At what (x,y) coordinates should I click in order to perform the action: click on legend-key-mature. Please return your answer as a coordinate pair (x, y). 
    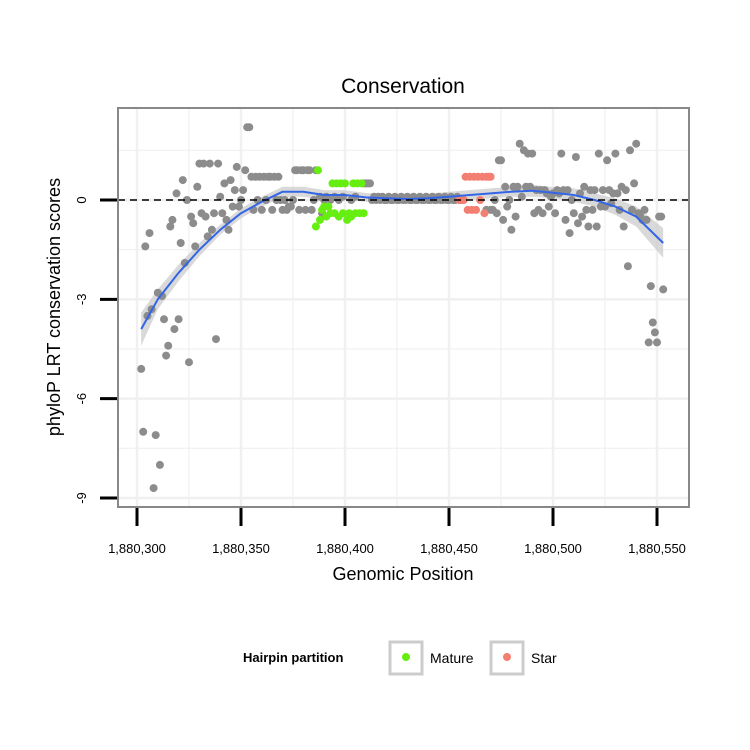
    Looking at the image, I should click on (406, 658).